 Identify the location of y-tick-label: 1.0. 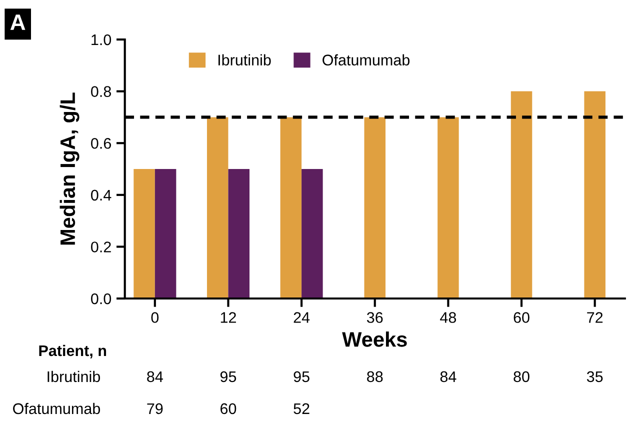
(102, 40).